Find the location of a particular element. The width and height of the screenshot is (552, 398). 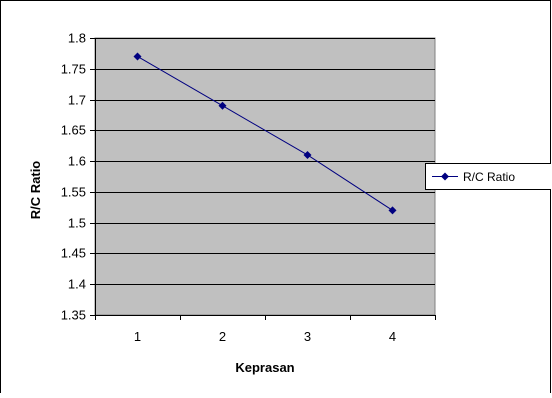

legend: R/C Ratio is located at coordinates (488, 176).